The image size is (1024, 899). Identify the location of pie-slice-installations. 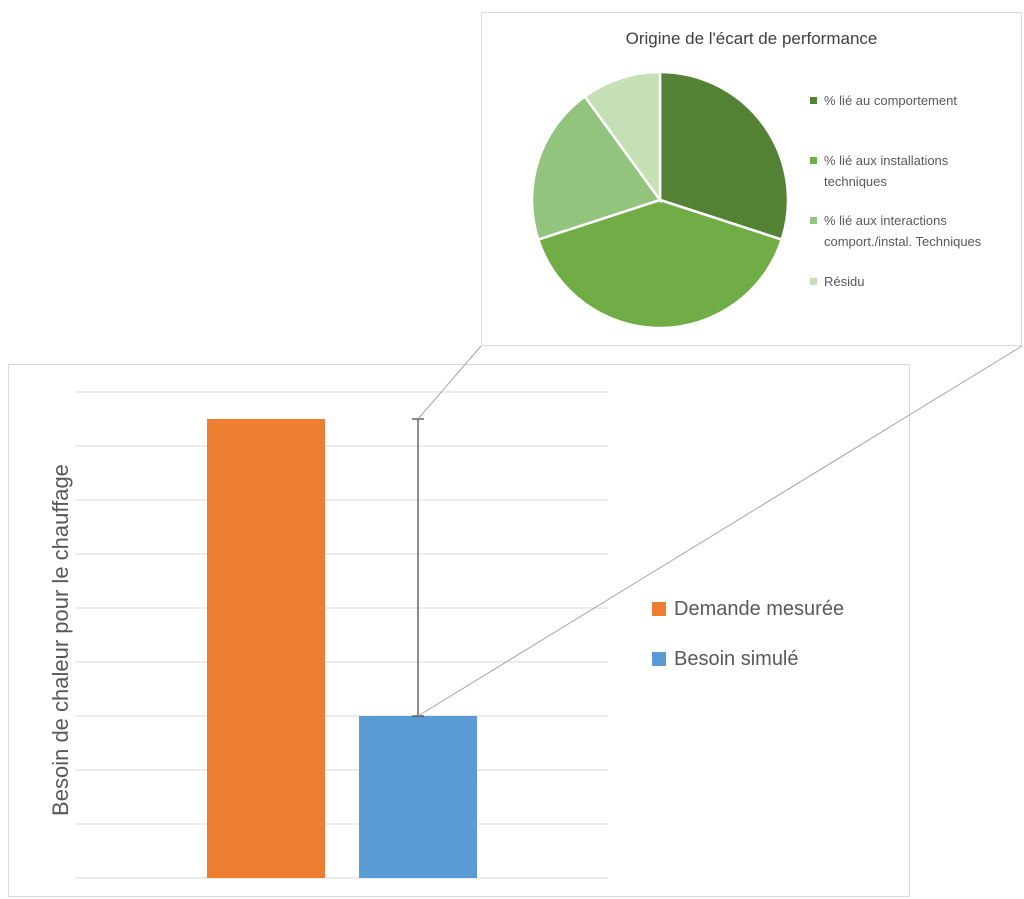
(660, 264).